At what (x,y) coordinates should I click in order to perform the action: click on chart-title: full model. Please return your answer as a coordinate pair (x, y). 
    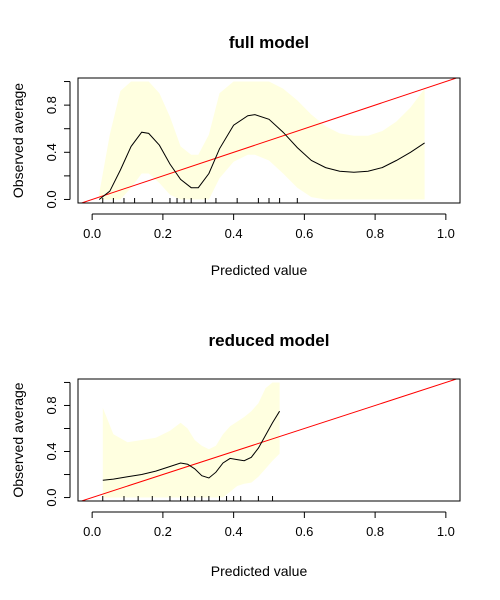
    Looking at the image, I should click on (269, 42).